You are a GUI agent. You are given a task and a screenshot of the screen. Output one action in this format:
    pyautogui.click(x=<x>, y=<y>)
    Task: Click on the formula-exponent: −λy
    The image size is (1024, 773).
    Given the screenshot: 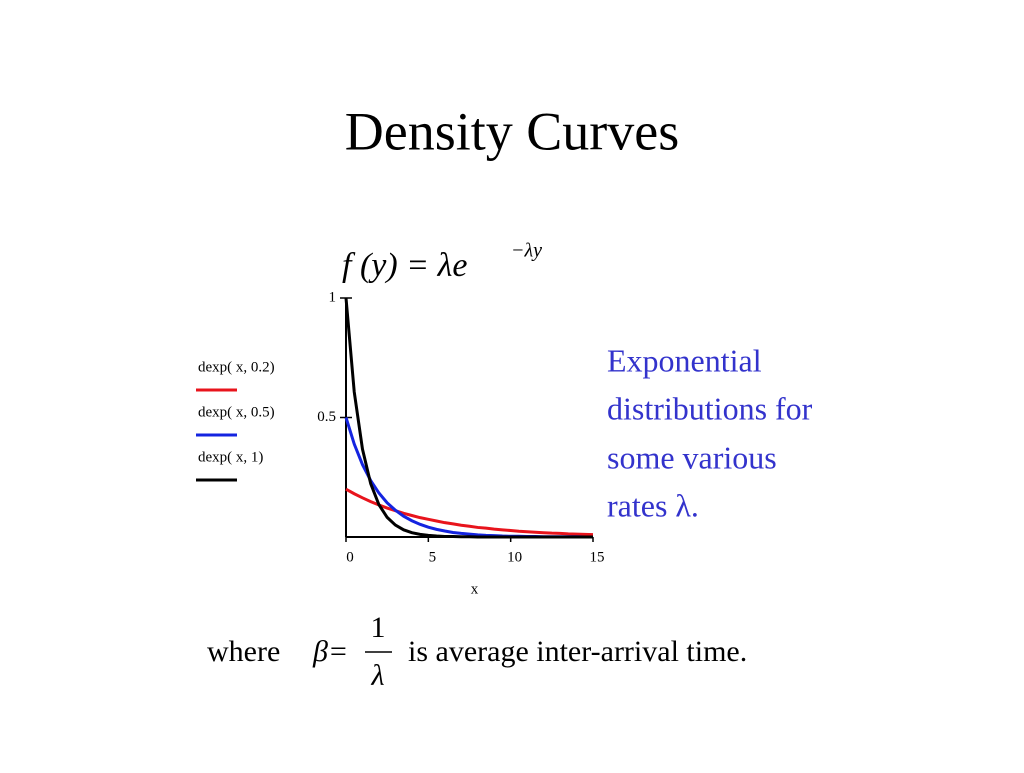 What is the action you would take?
    pyautogui.click(x=526, y=251)
    